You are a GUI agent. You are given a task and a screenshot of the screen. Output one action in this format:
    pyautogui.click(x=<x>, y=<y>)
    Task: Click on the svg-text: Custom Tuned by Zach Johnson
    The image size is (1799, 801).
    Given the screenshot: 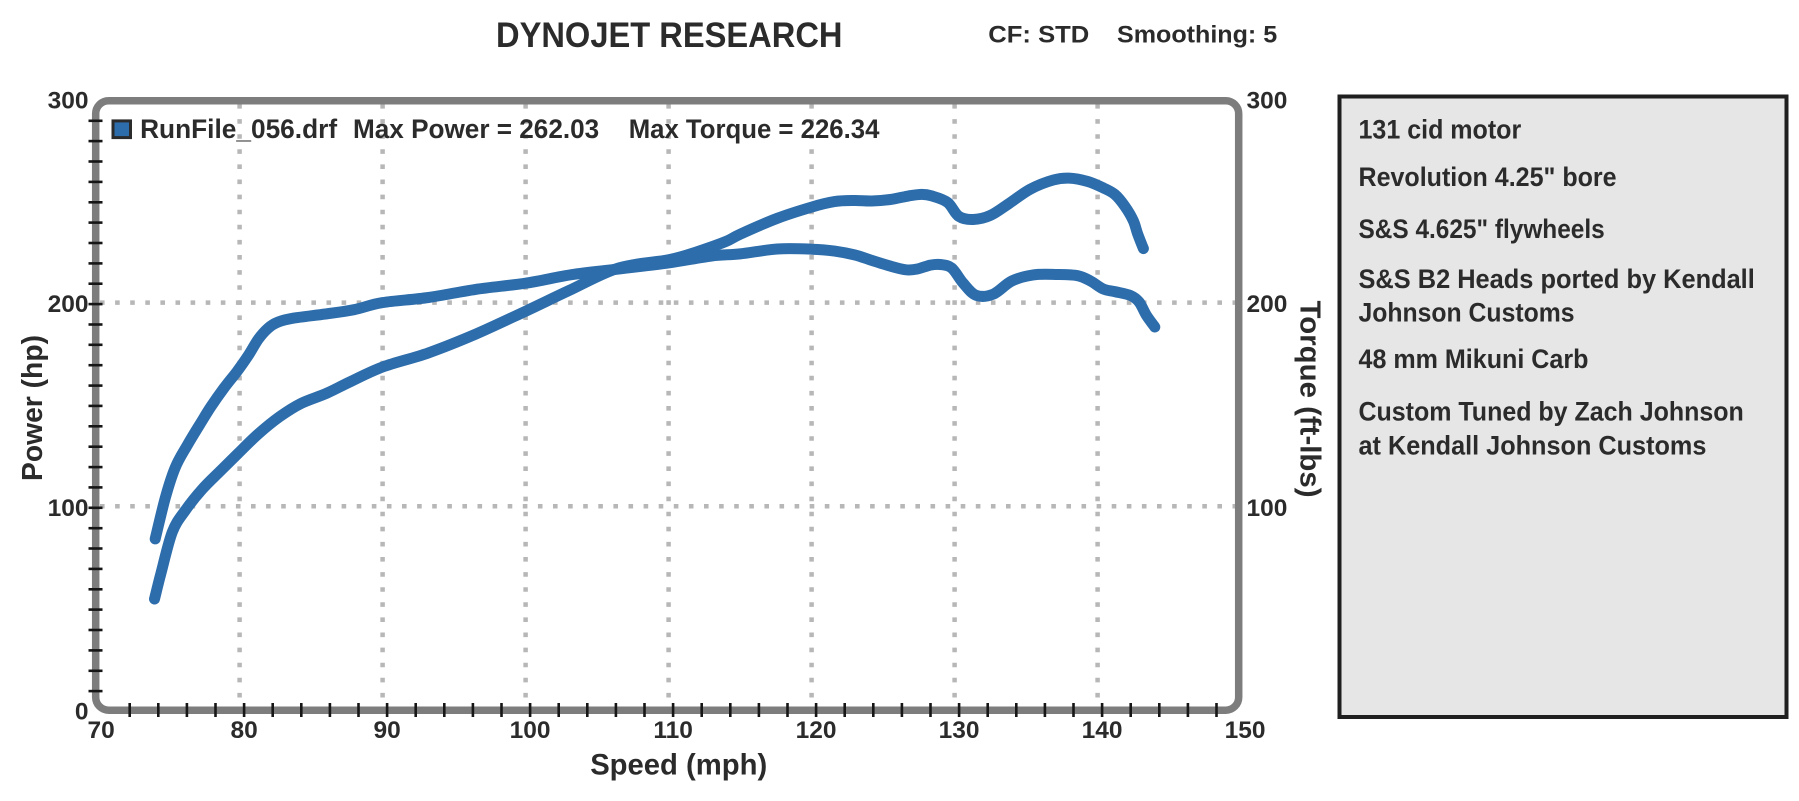 What is the action you would take?
    pyautogui.click(x=1551, y=412)
    